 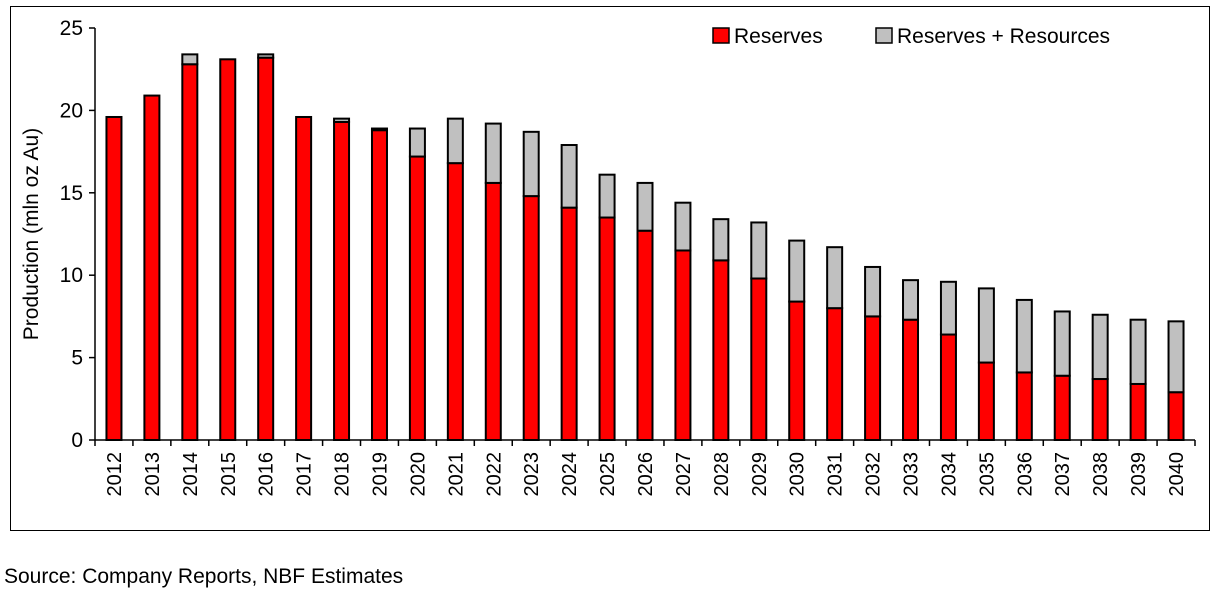 What do you see at coordinates (342, 280) in the screenshot?
I see `bar-reserves-2018` at bounding box center [342, 280].